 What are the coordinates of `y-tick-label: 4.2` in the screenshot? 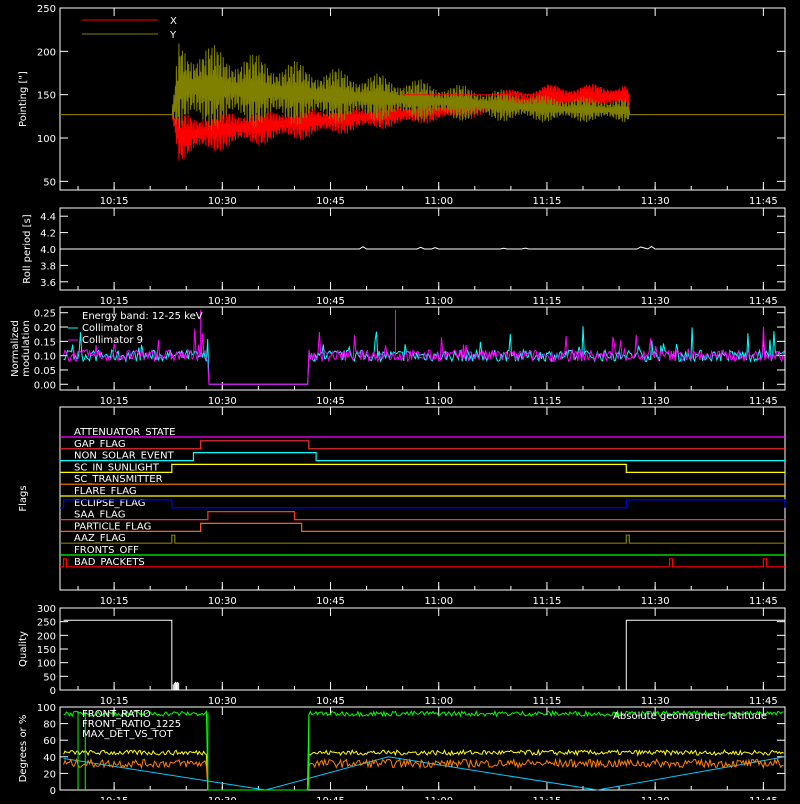 It's located at (48, 234).